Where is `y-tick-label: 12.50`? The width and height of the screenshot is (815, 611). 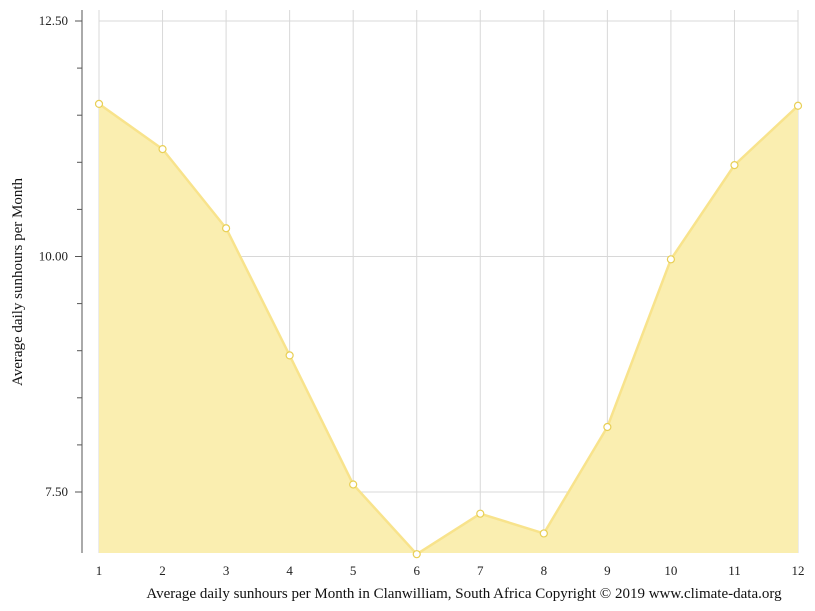 y-tick-label: 12.50 is located at coordinates (53, 20).